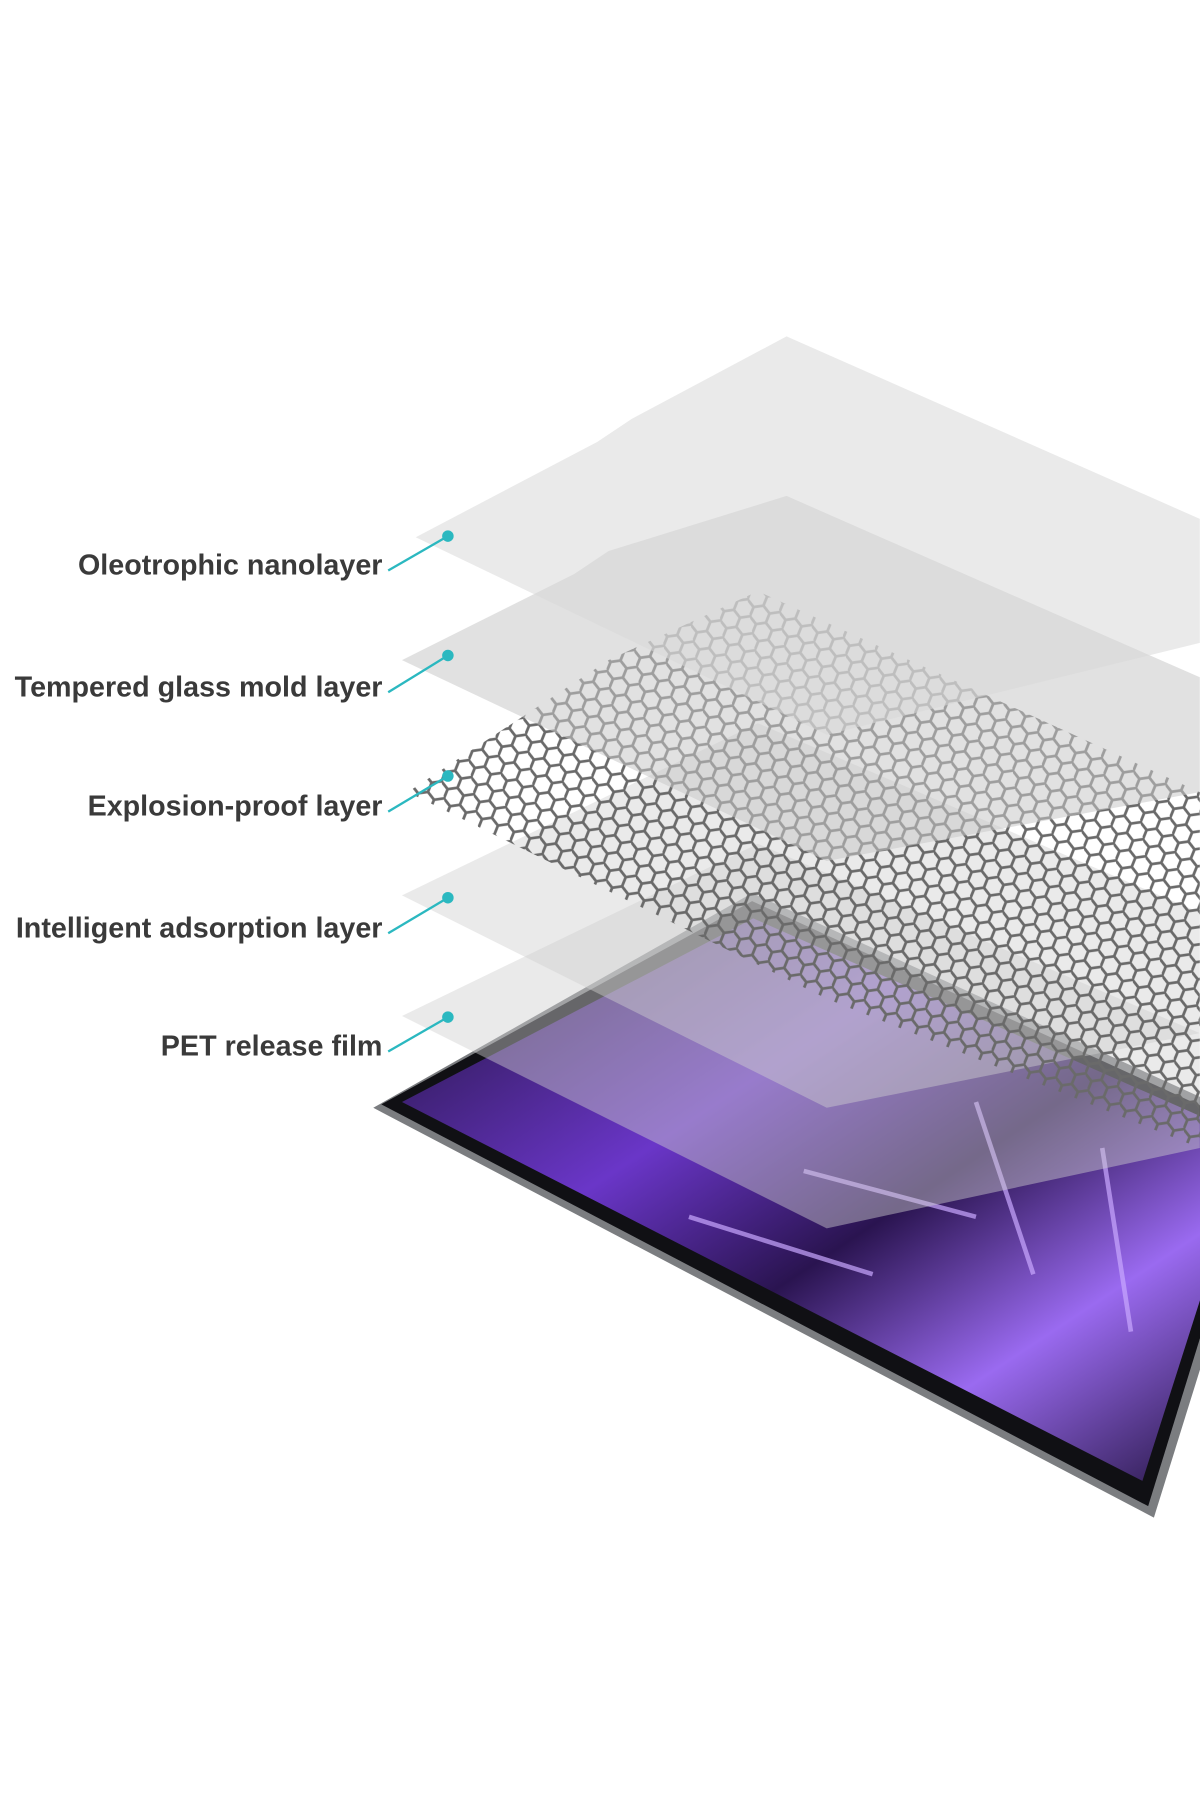 The height and width of the screenshot is (1800, 1200). I want to click on layer-label: Explosion-proof layer, so click(235, 807).